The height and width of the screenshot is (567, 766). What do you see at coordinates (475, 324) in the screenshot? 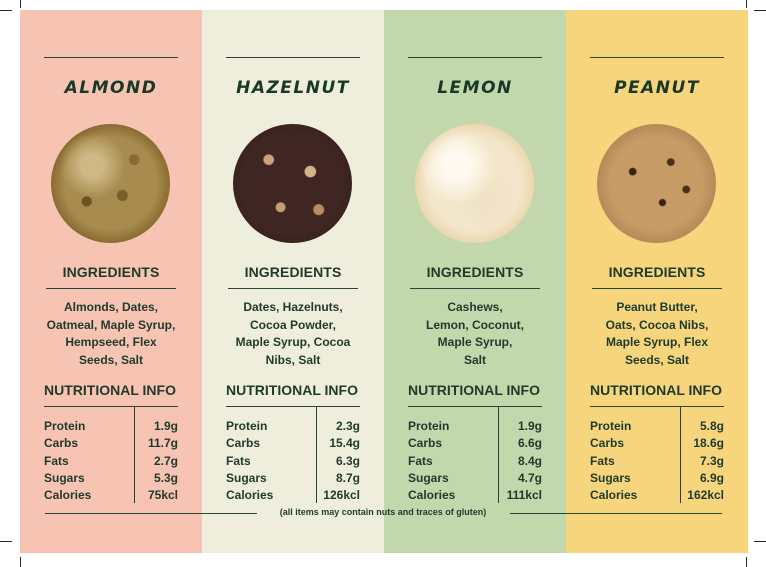
I see `ingredients-line: Lemon, Coconut,` at bounding box center [475, 324].